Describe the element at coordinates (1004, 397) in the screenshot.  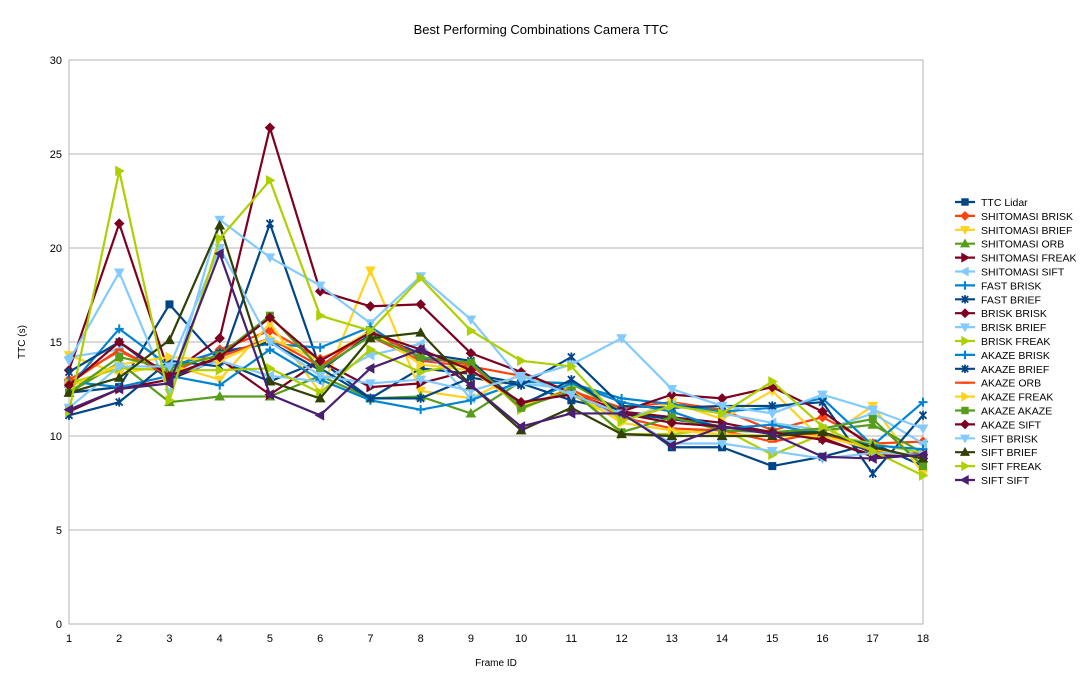
I see `legend-item: AKAZE FREAK` at that location.